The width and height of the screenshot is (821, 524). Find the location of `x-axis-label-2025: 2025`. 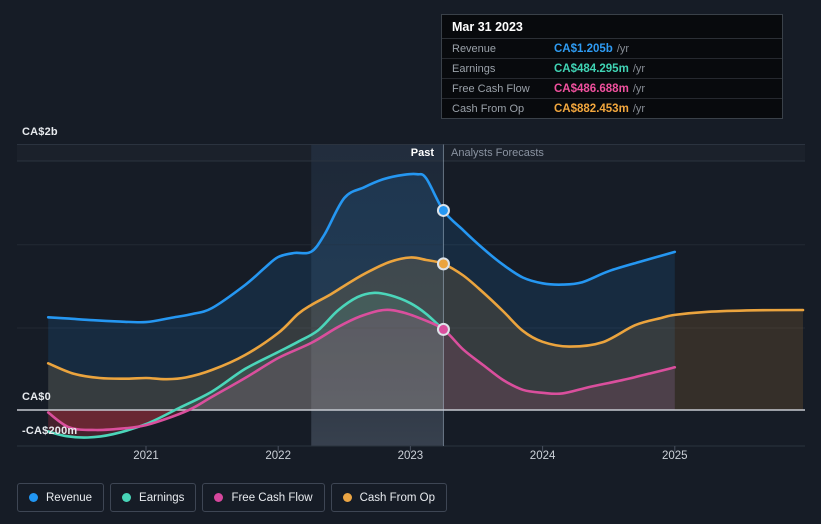

x-axis-label-2025: 2025 is located at coordinates (675, 456).